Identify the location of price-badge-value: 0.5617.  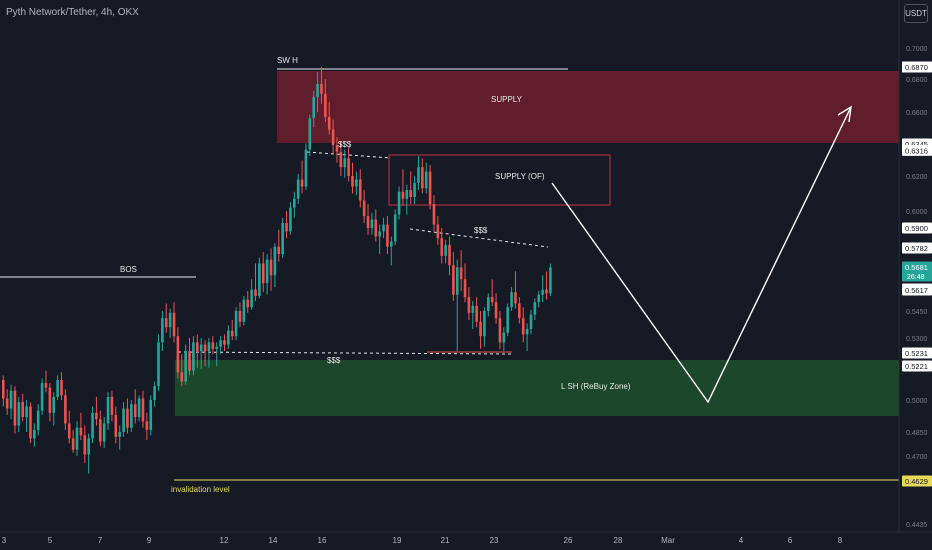
(916, 290).